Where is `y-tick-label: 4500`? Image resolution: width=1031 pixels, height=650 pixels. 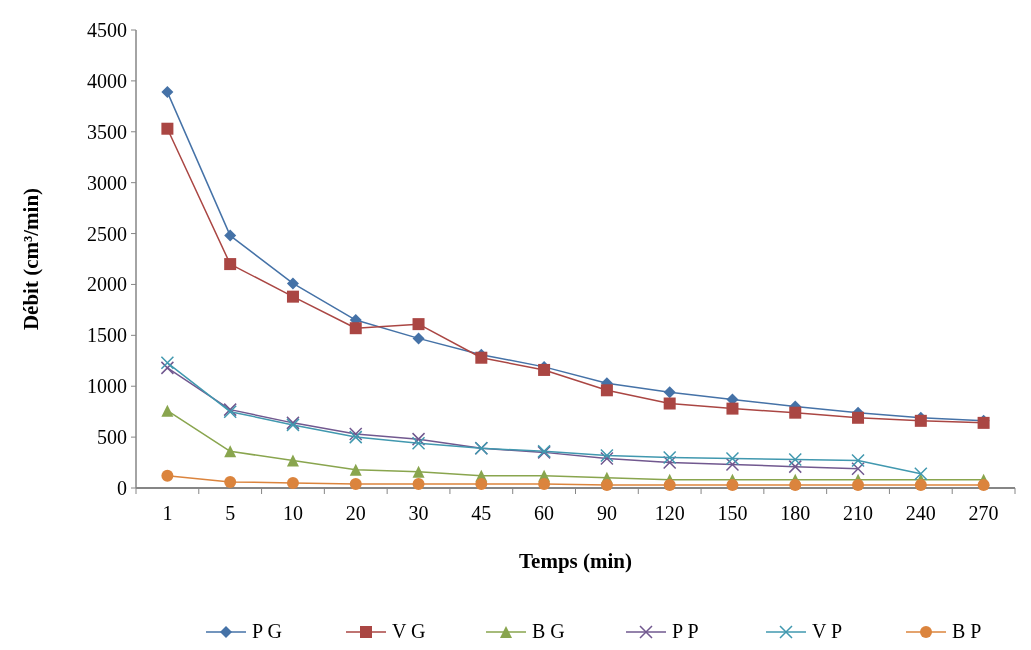 y-tick-label: 4500 is located at coordinates (107, 30).